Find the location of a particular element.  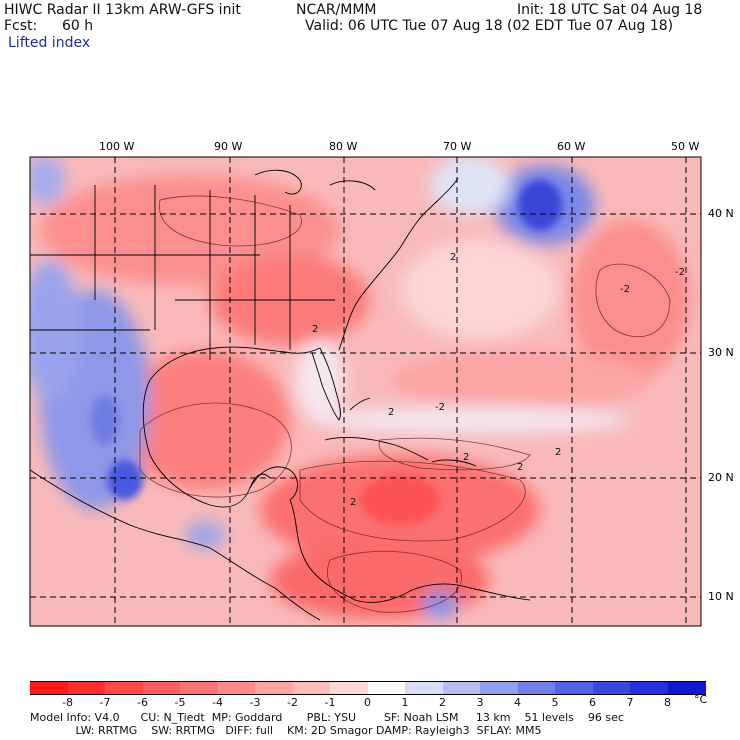

northwest-stable-area is located at coordinates (47, 181).